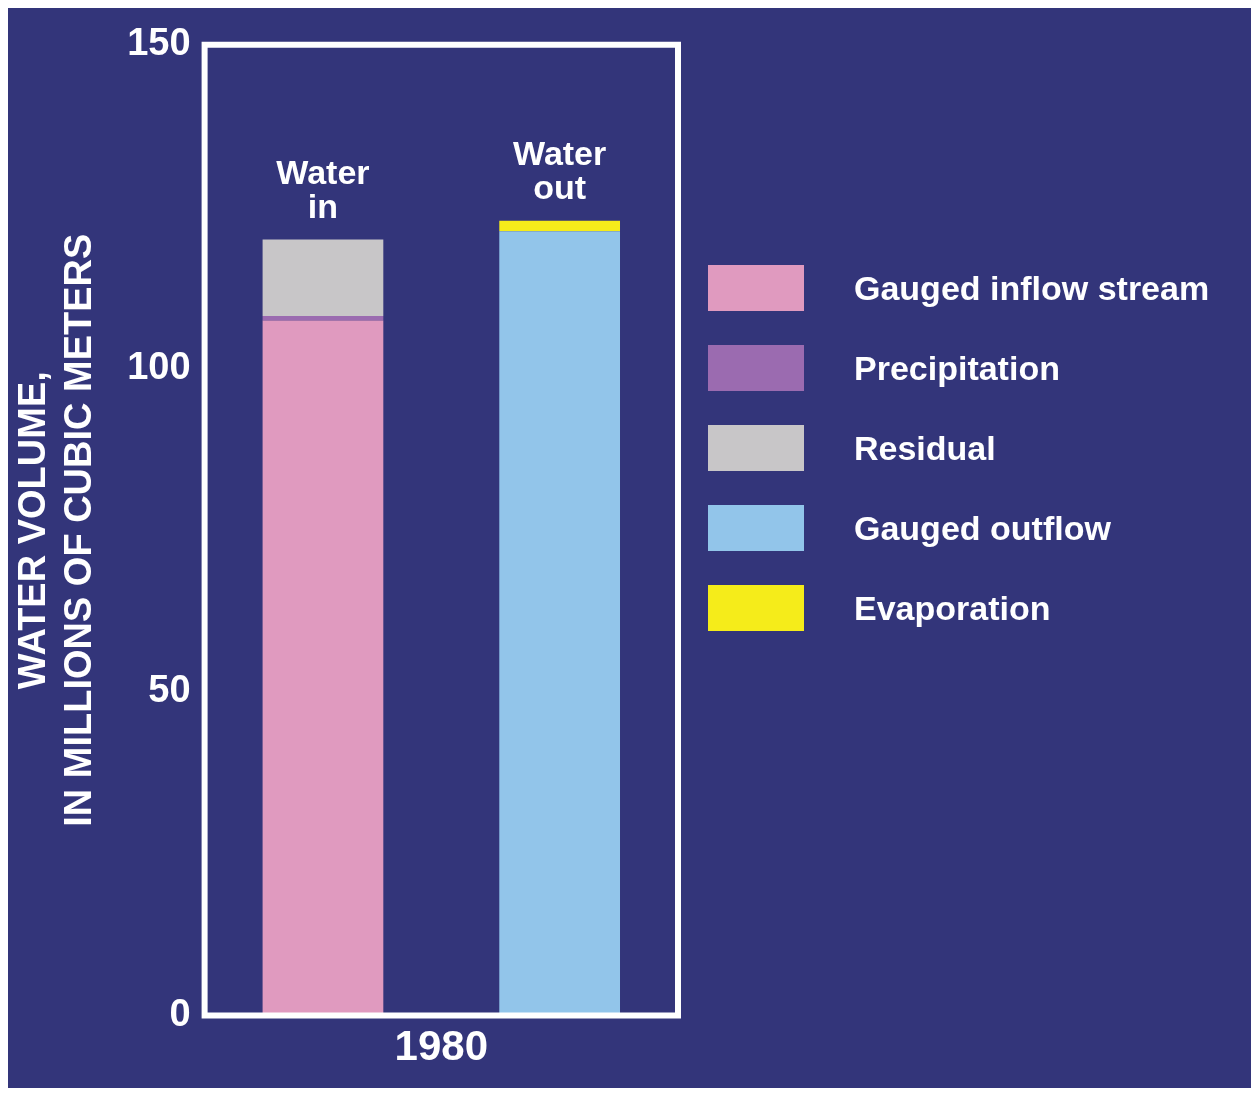  Describe the element at coordinates (159, 42) in the screenshot. I see `y-tick-label: 150` at that location.